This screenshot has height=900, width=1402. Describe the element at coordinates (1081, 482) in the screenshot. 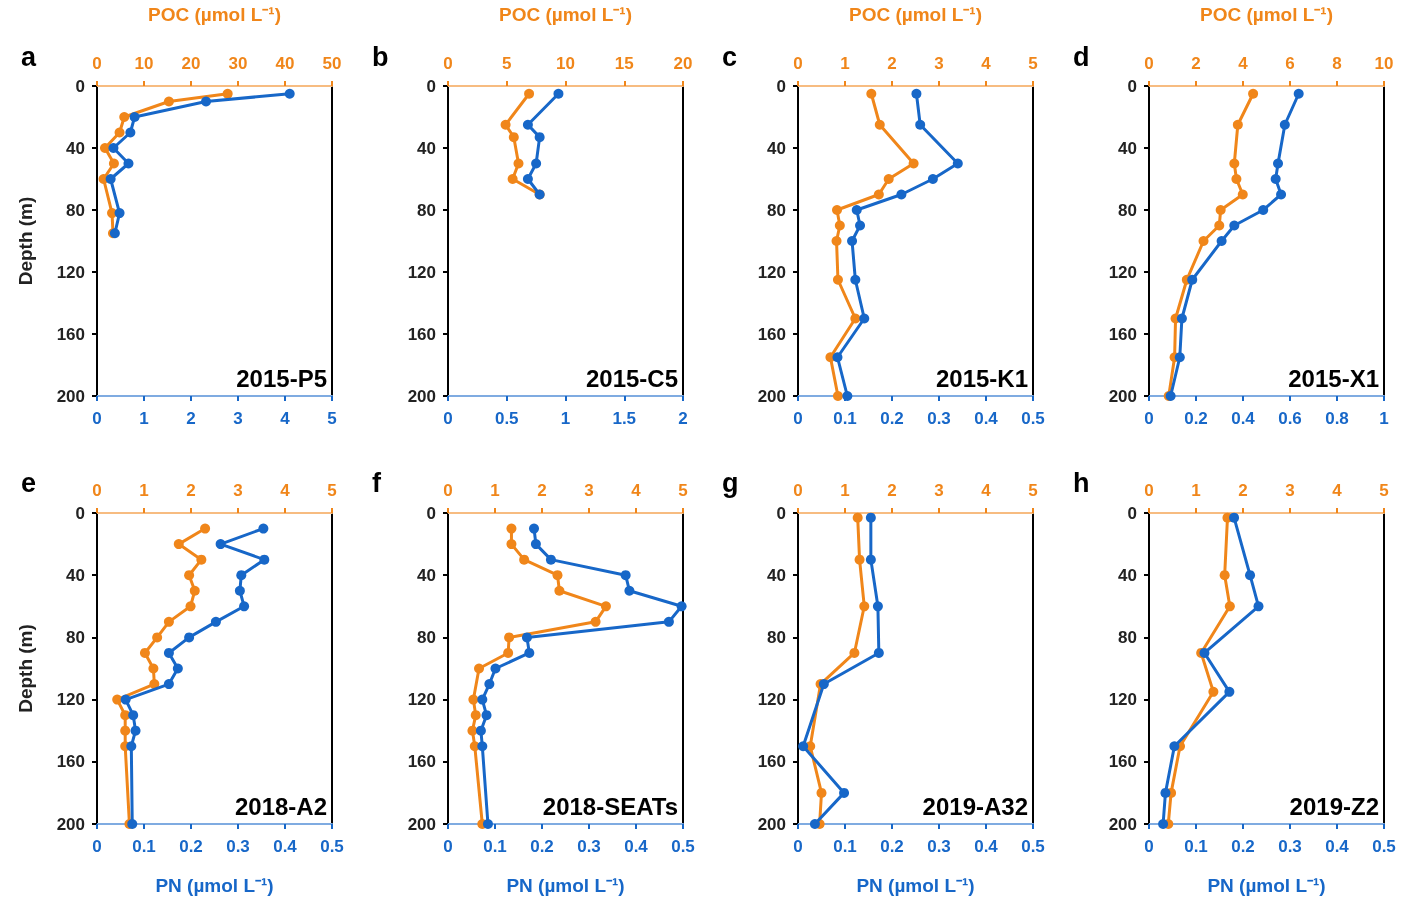

I see `chart-title: h` at that location.